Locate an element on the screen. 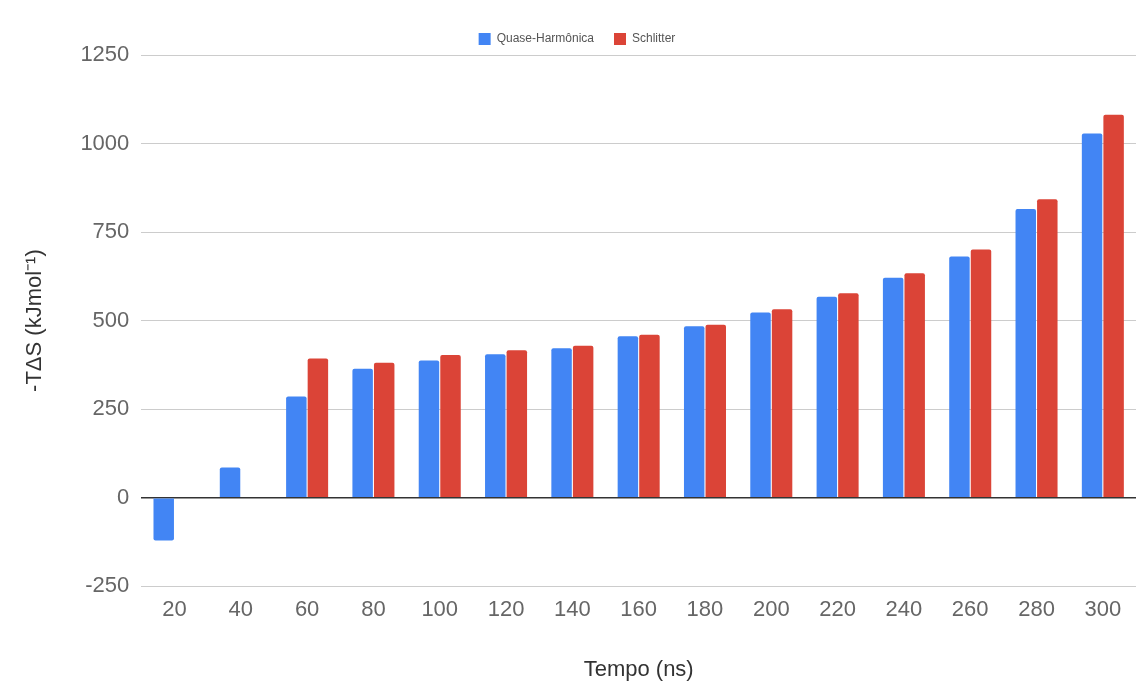 Image resolution: width=1144 pixels, height=700 pixels. y-tick-label: 500 is located at coordinates (111, 319).